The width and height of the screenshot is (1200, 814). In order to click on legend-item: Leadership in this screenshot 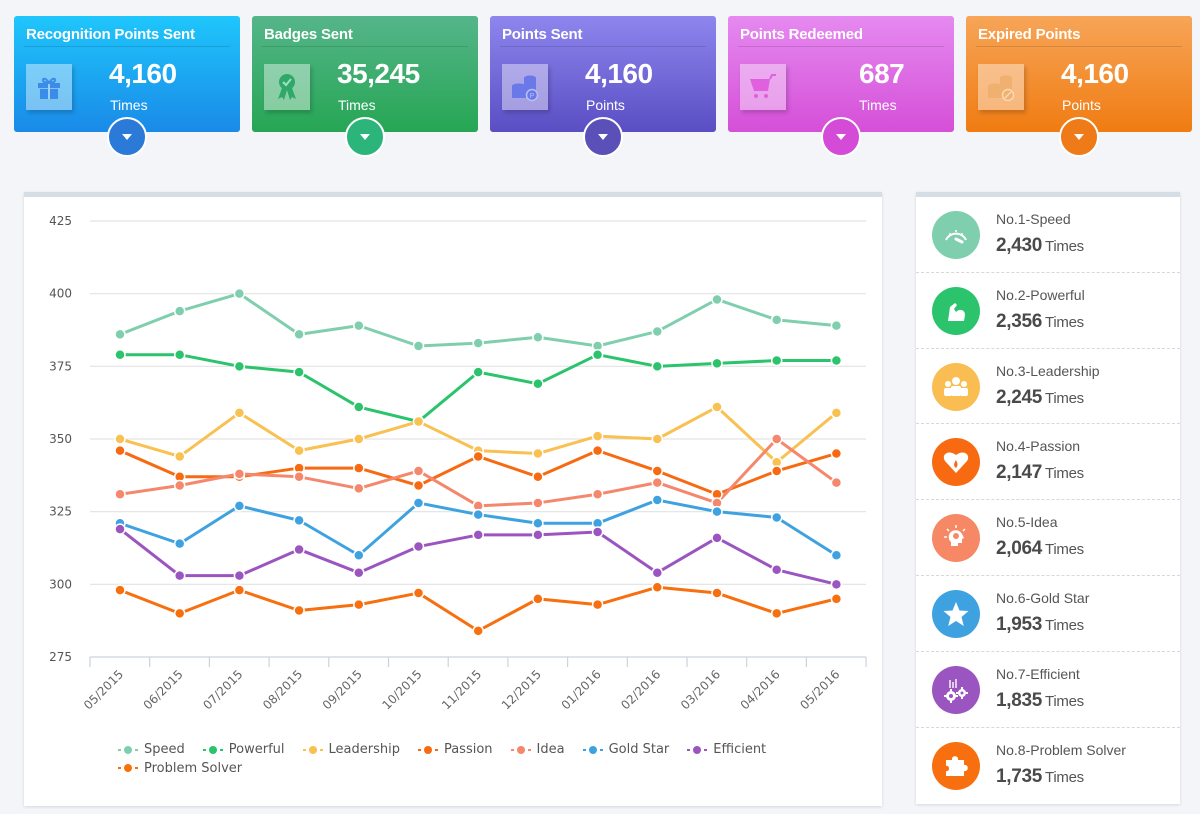, I will do `click(351, 749)`.